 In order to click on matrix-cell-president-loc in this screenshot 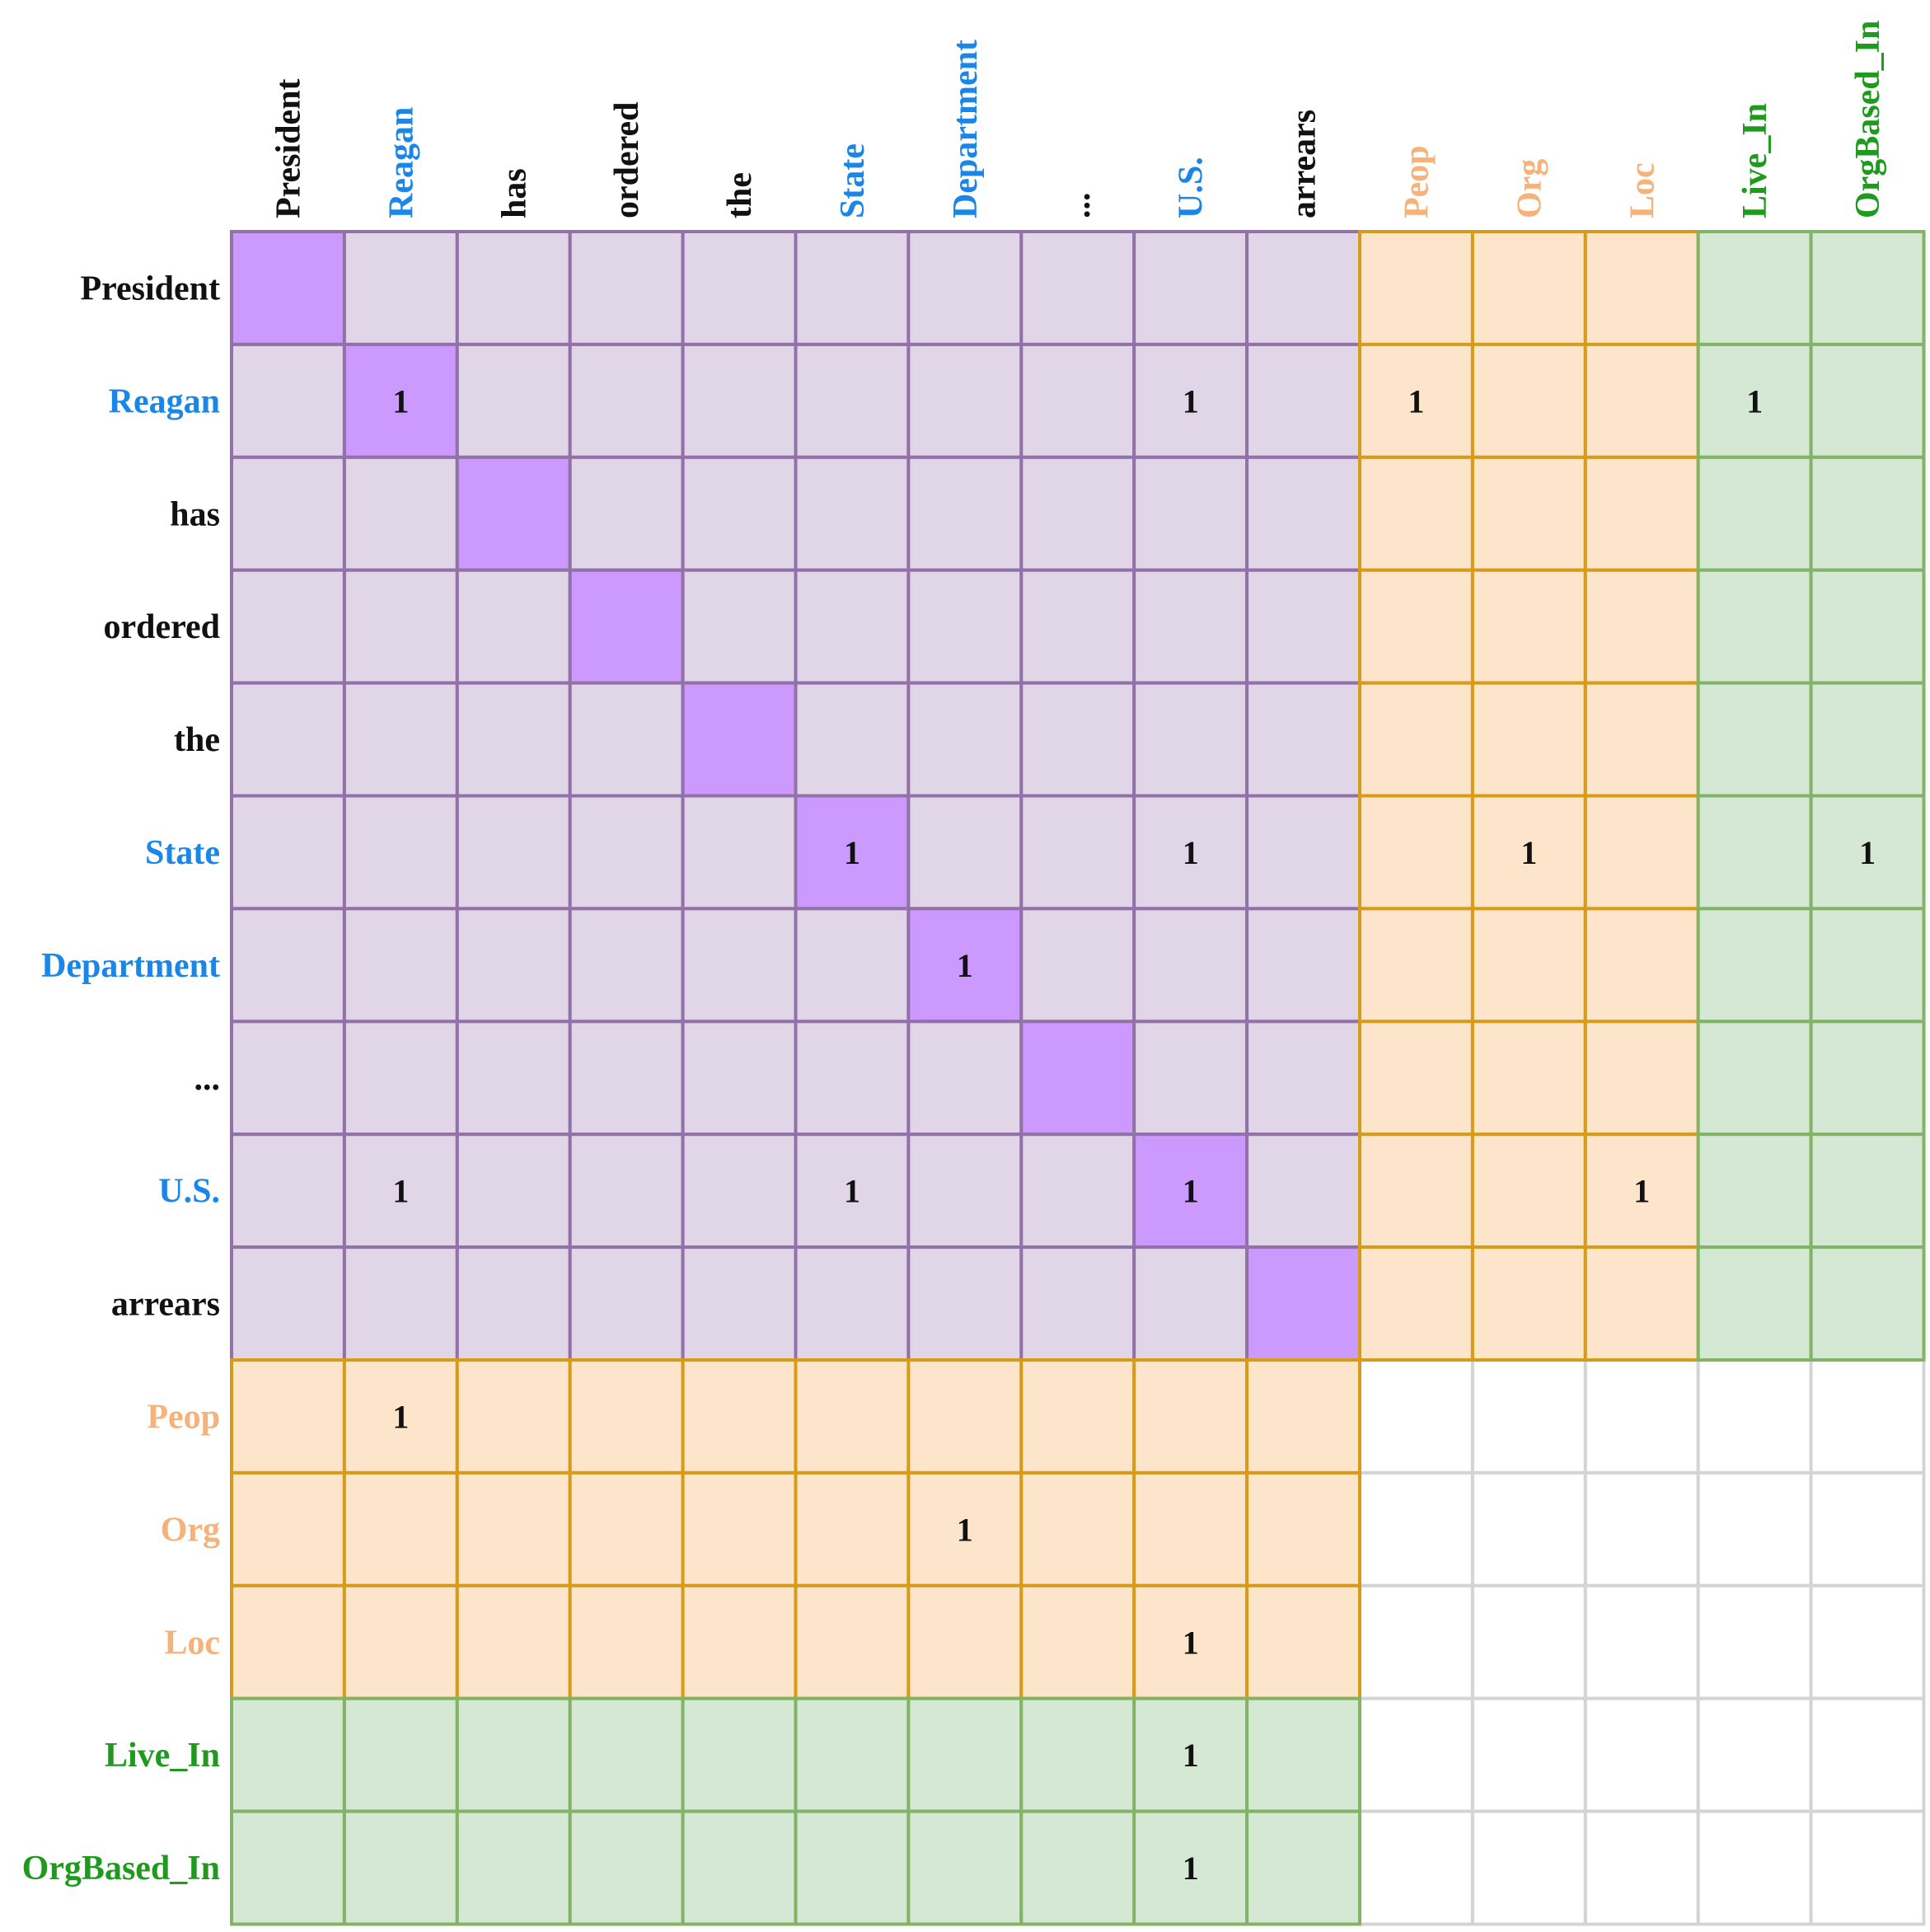, I will do `click(1641, 288)`.